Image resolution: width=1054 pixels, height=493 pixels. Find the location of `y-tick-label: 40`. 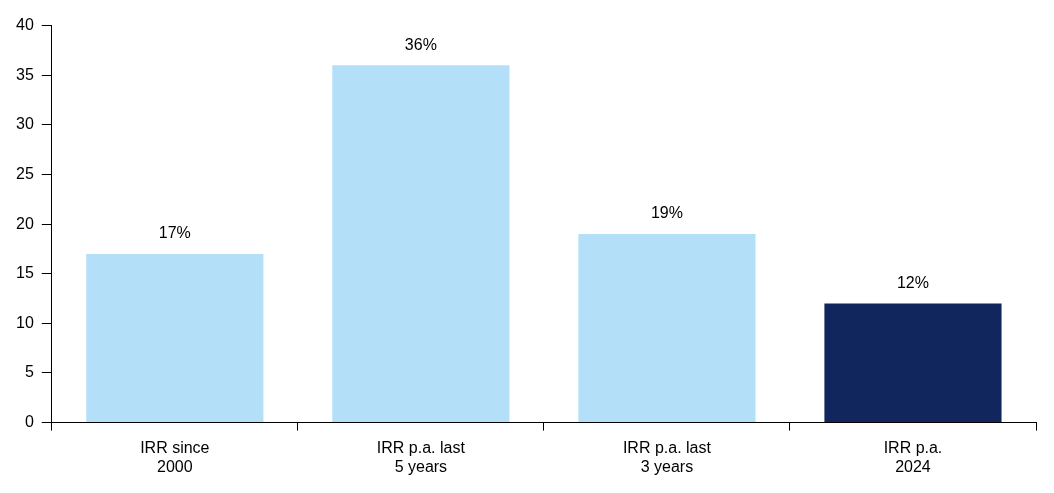

y-tick-label: 40 is located at coordinates (25, 25).